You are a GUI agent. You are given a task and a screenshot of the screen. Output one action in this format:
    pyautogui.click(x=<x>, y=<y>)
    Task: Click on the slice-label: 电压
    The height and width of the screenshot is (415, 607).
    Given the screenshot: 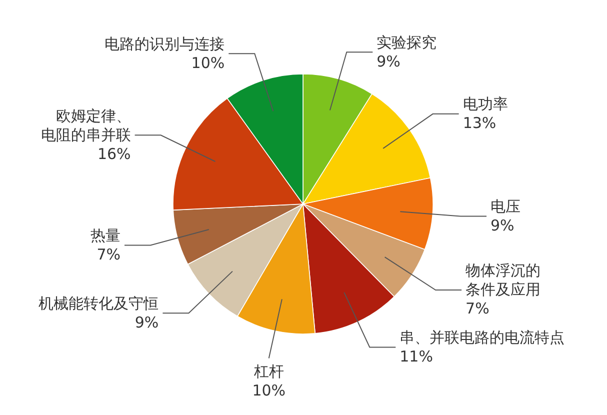 What is the action you would take?
    pyautogui.click(x=505, y=207)
    